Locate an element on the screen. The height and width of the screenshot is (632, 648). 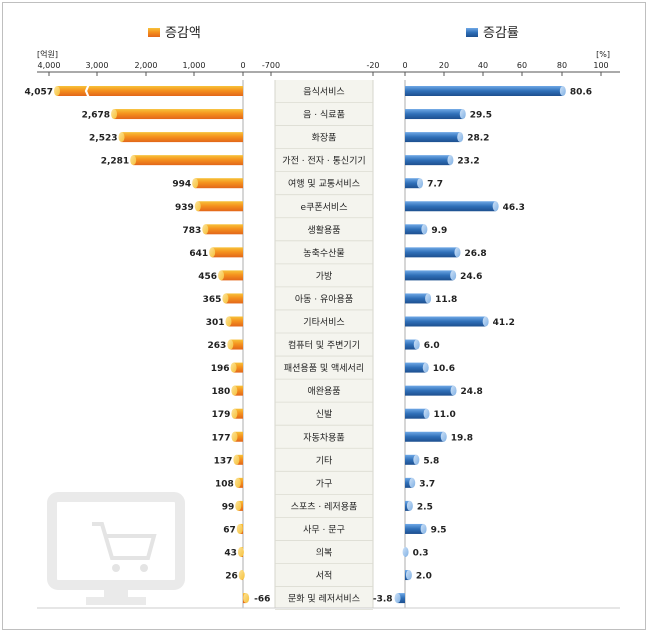
category-label: 신발 is located at coordinates (324, 414).